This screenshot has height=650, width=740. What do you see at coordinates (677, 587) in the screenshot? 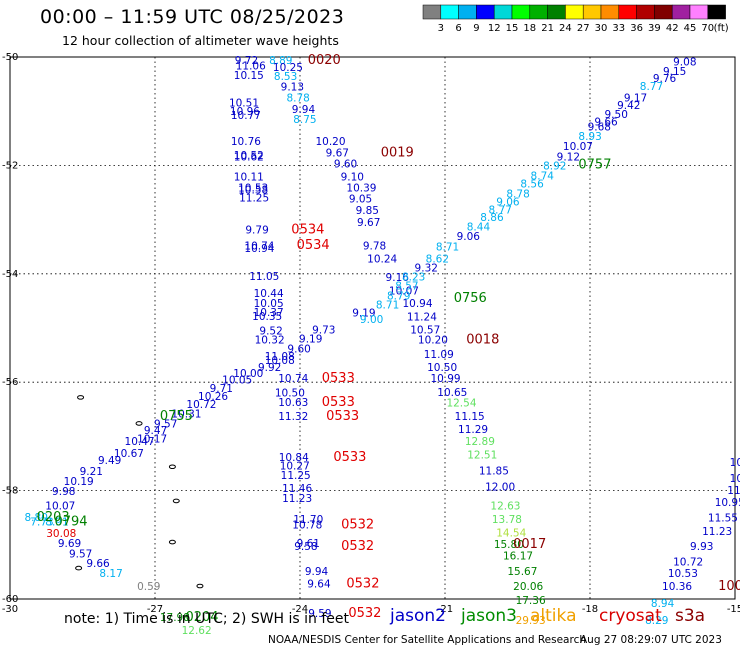
I see `wave-height-value: 10.36` at bounding box center [677, 587].